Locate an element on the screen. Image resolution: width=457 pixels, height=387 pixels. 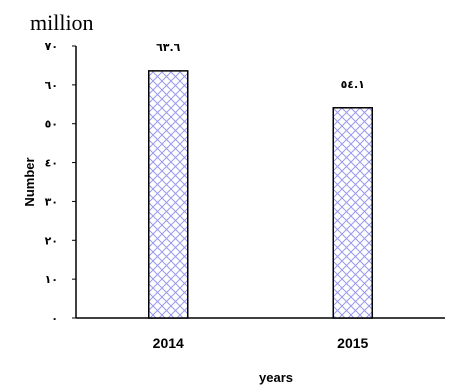
y-axis: ٠ ١٠ ٢٠ ٣٠ ٤٠ ٥٠ ٦٠ ٧٠ is located at coordinates (61, 182).